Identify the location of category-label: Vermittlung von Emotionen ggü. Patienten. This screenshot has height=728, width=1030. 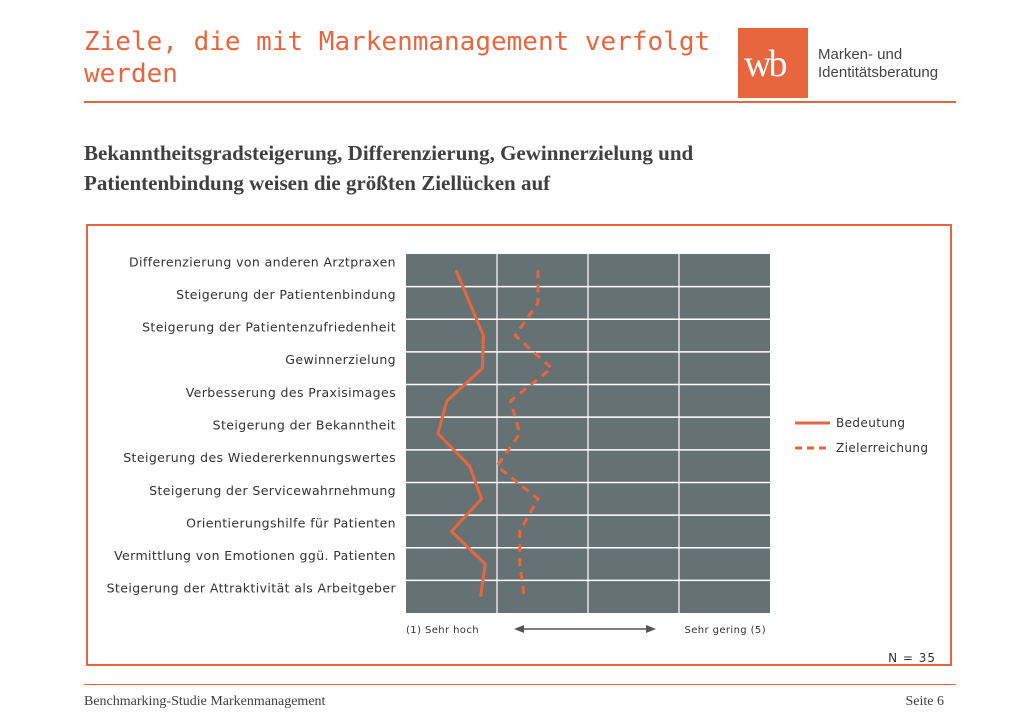
(255, 555).